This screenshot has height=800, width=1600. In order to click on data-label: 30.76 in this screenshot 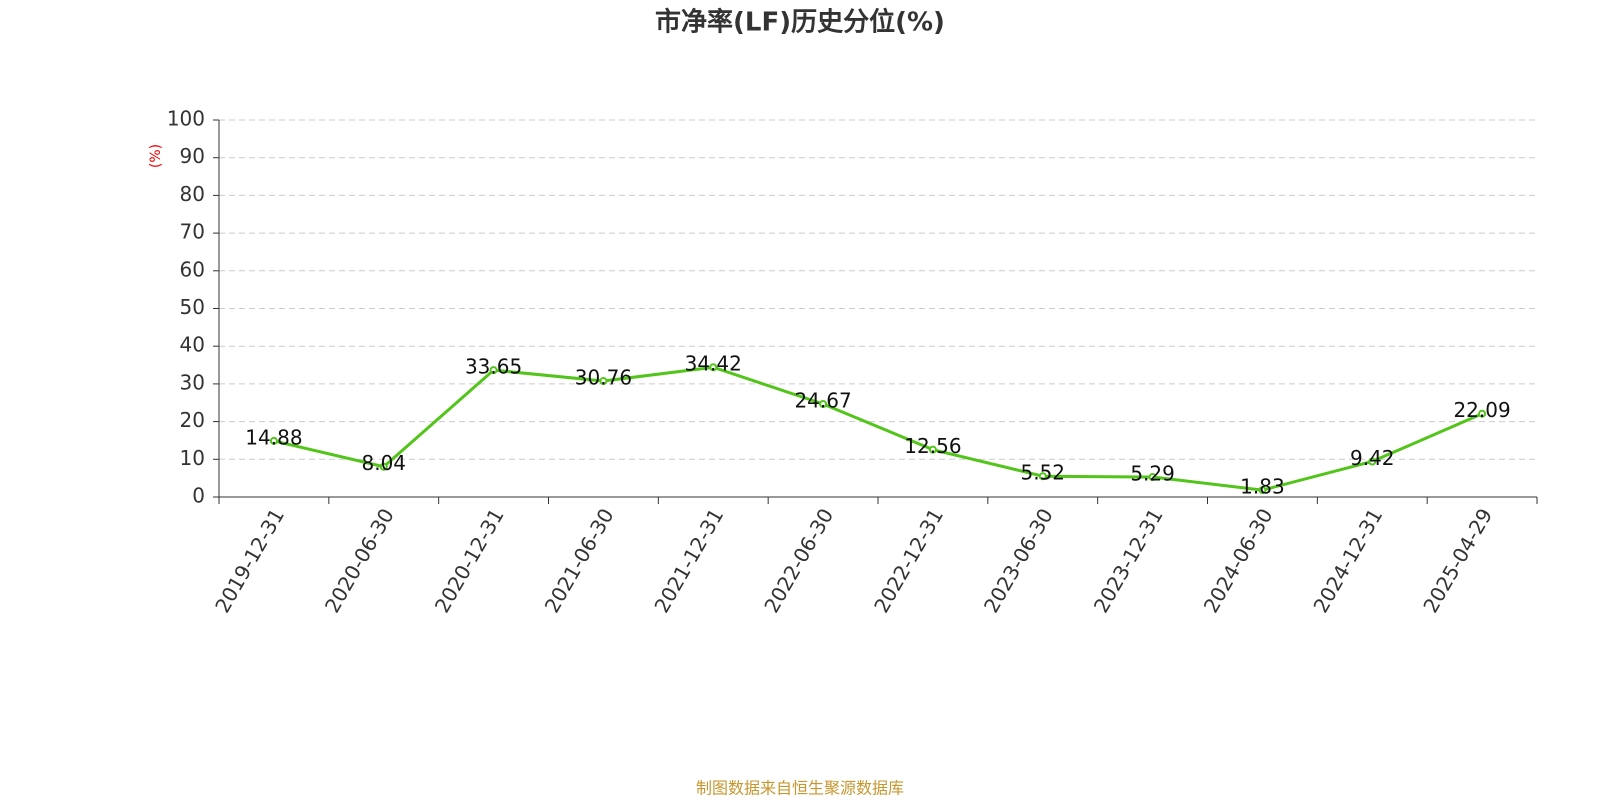, I will do `click(603, 378)`.